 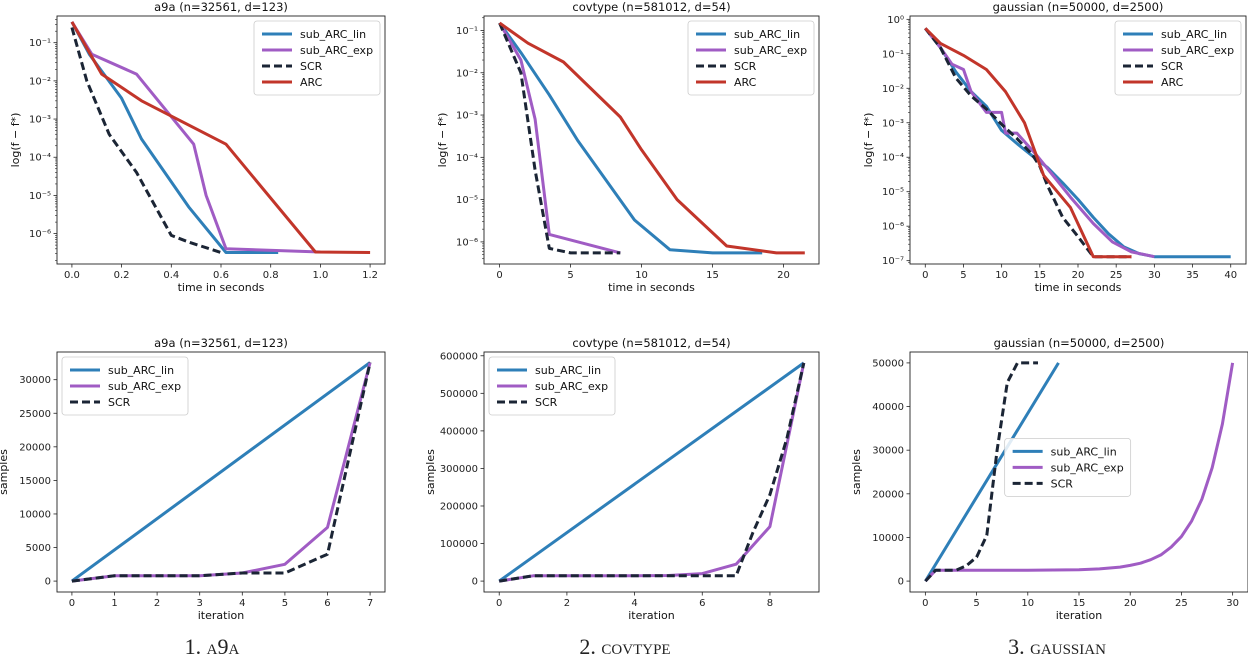 I want to click on caption-number: 2., so click(x=587, y=646).